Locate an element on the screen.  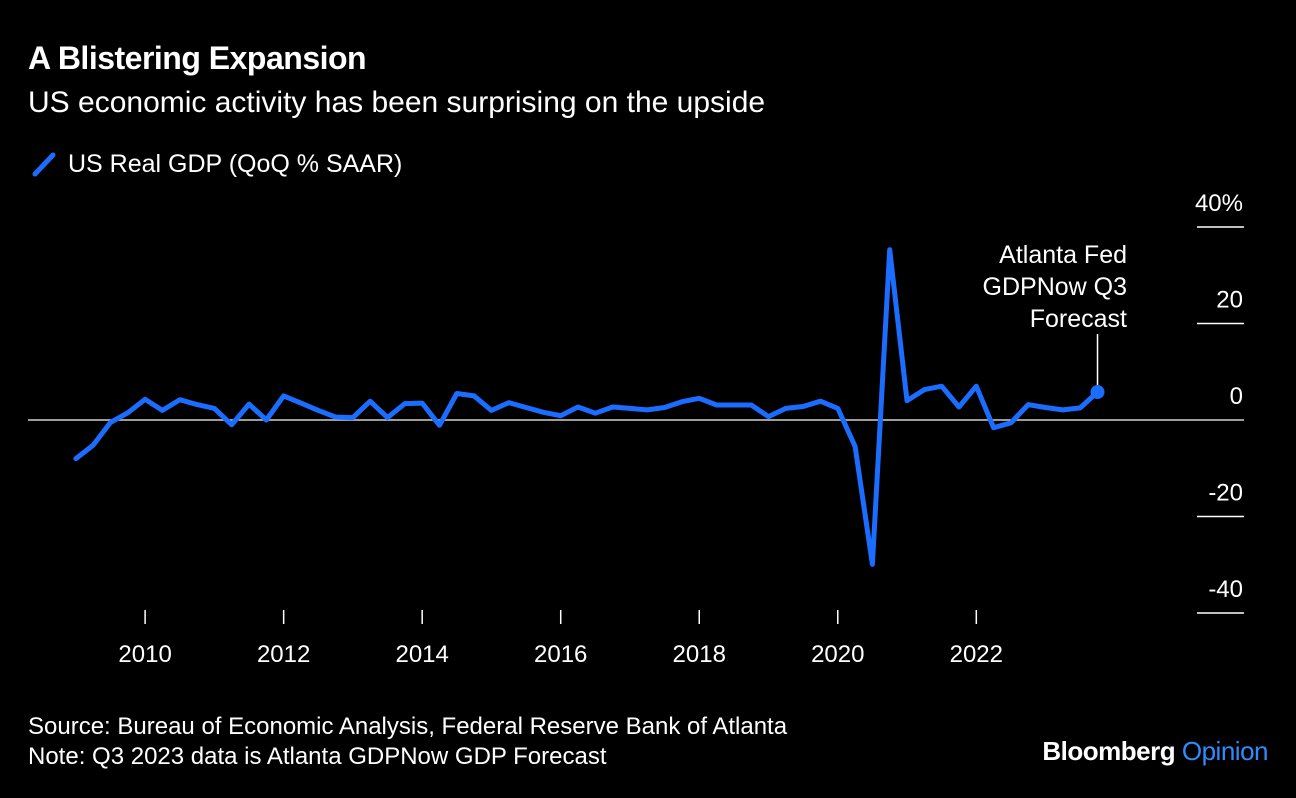
forecast-point is located at coordinates (1097, 392).